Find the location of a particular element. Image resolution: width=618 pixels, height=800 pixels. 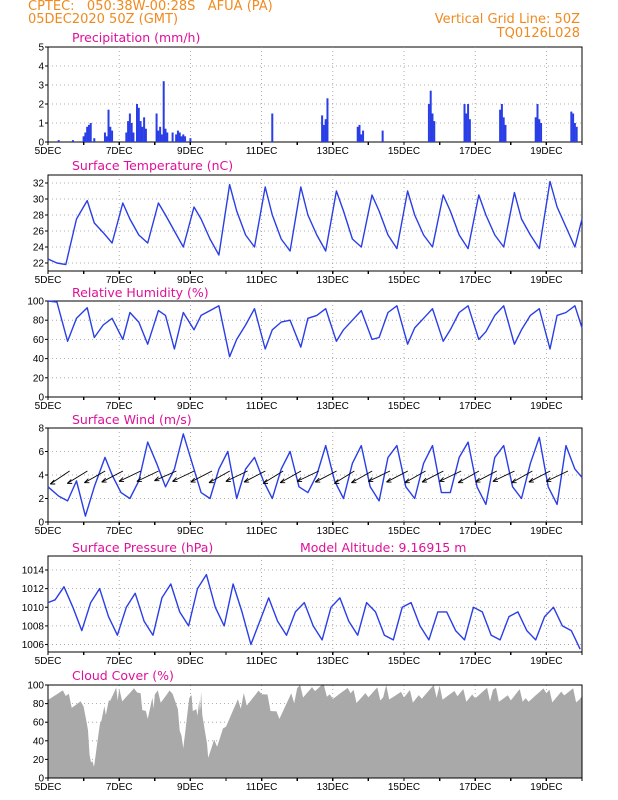

panel-title: Surface Temperature (nC) is located at coordinates (152, 165).